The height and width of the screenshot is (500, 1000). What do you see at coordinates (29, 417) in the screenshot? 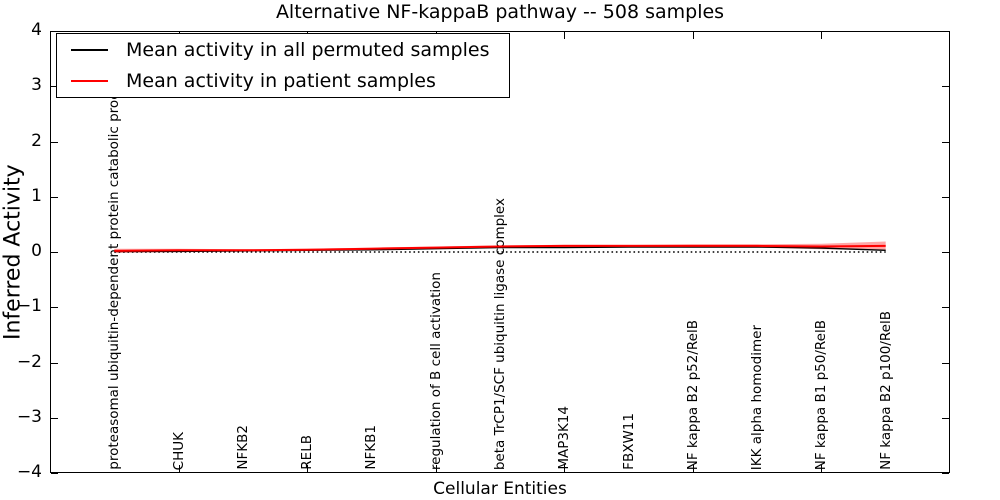
I see `y-tick-label: −3` at bounding box center [29, 417].